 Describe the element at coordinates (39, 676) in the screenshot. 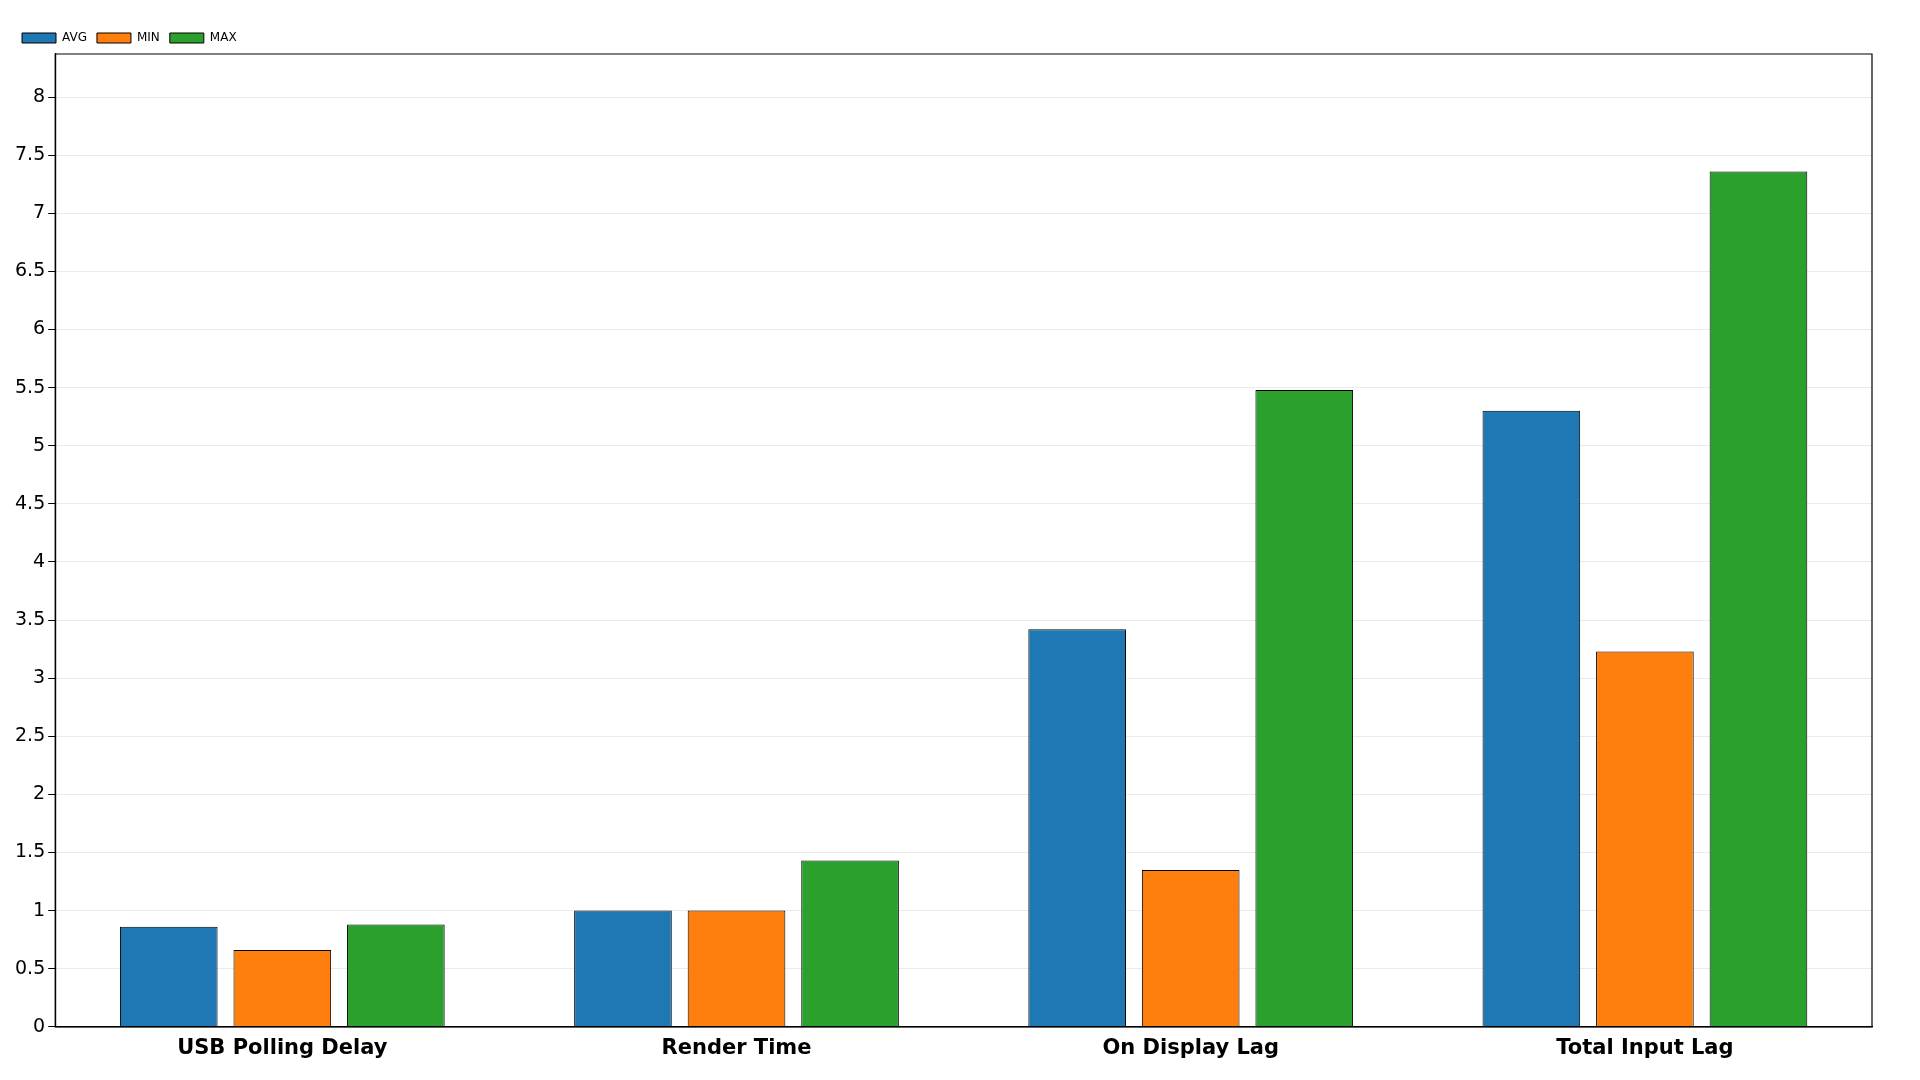

I see `y-tick-label: 3` at that location.